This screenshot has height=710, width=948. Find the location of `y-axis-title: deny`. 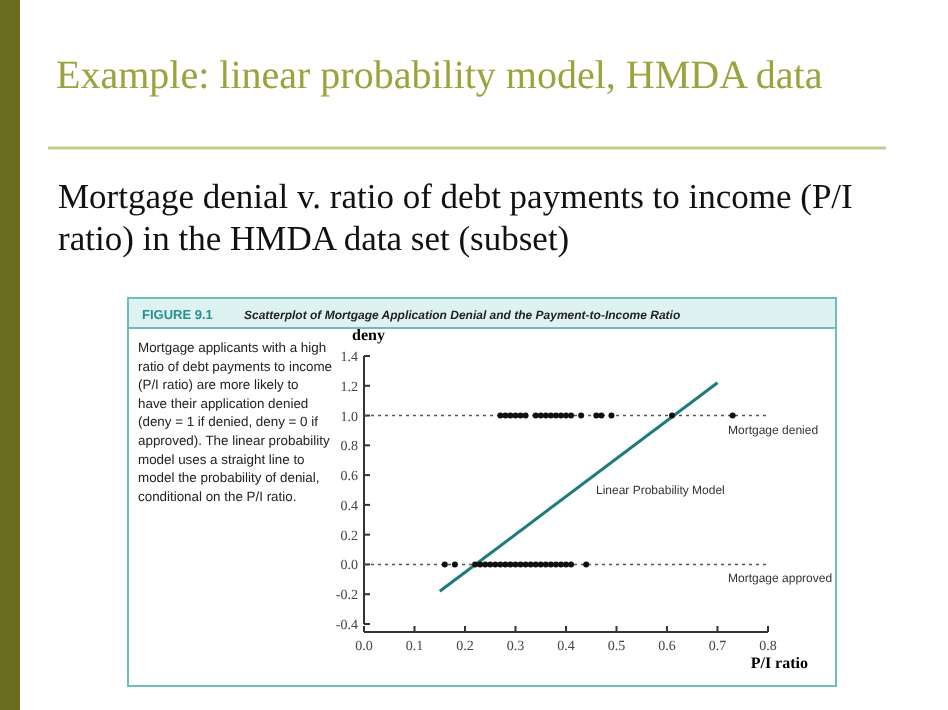

y-axis-title: deny is located at coordinates (368, 335).